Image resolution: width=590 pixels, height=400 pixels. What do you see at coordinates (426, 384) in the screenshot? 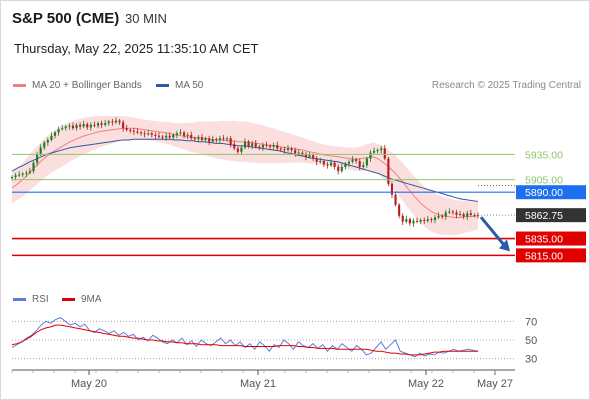
I see `x-tick-label: May 22` at bounding box center [426, 384].